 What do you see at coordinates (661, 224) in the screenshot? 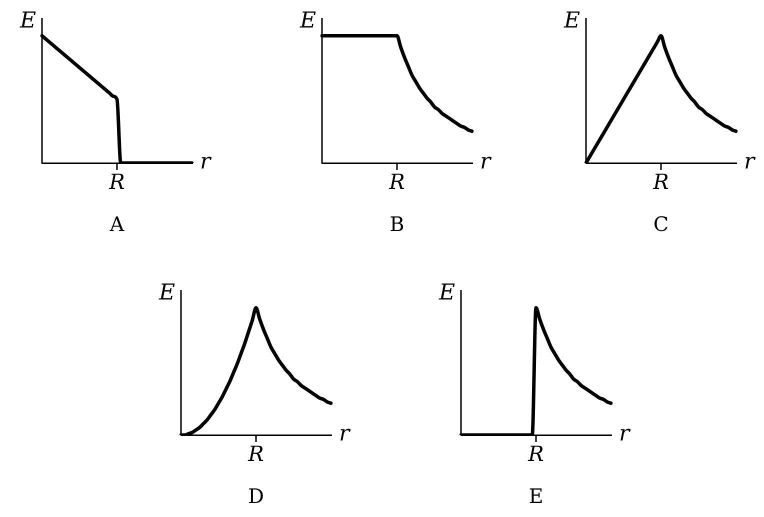
I see `text: C` at bounding box center [661, 224].